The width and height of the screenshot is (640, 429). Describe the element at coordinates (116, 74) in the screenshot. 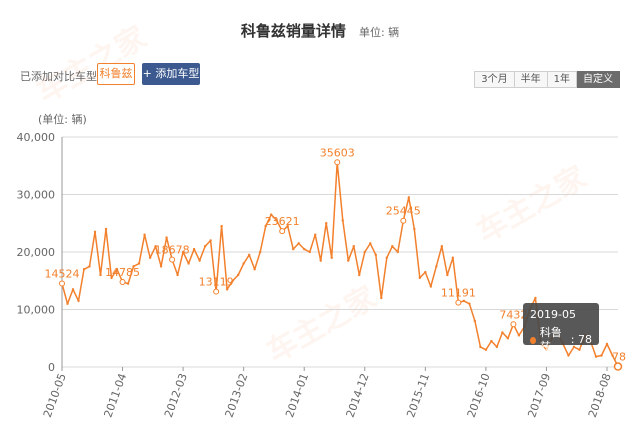

I see `selected-model-chip: 科鲁兹` at that location.